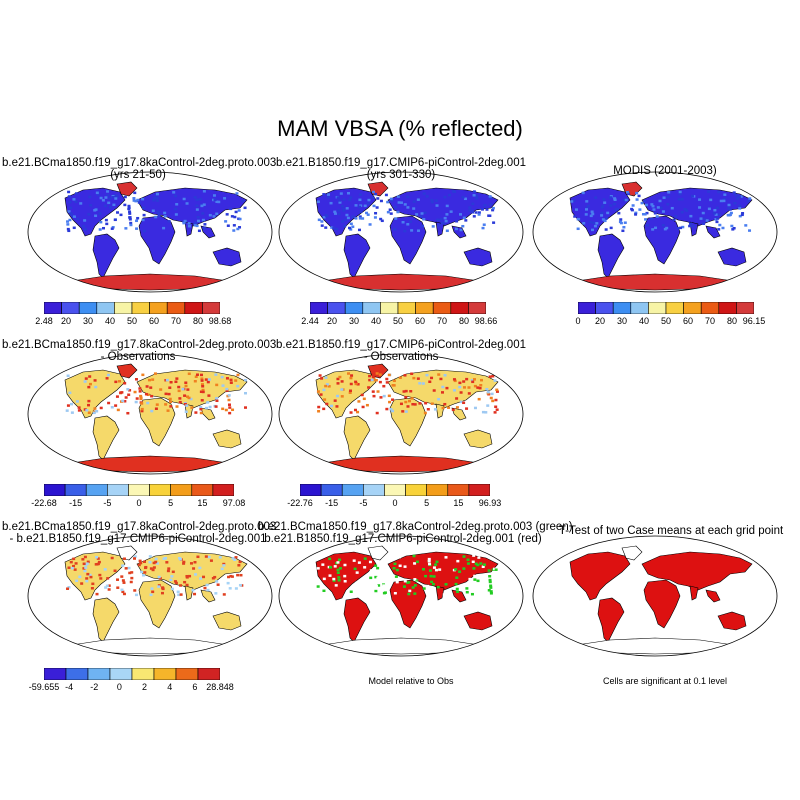 This screenshot has width=800, height=800. Describe the element at coordinates (400, 128) in the screenshot. I see `main-title: MAM VBSA (% reflected)` at that location.